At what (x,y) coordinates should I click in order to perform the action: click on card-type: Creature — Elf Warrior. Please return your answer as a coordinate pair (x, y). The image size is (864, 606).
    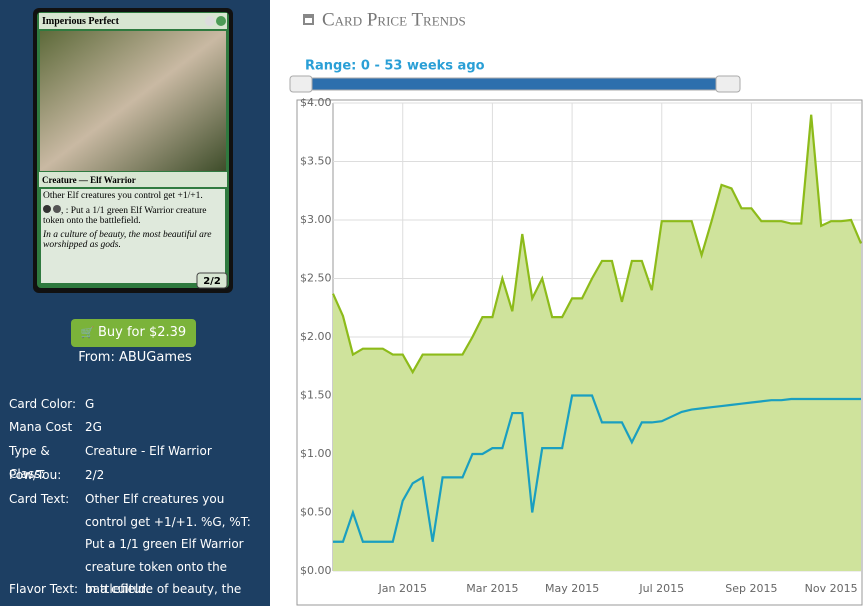
    Looking at the image, I should click on (89, 180).